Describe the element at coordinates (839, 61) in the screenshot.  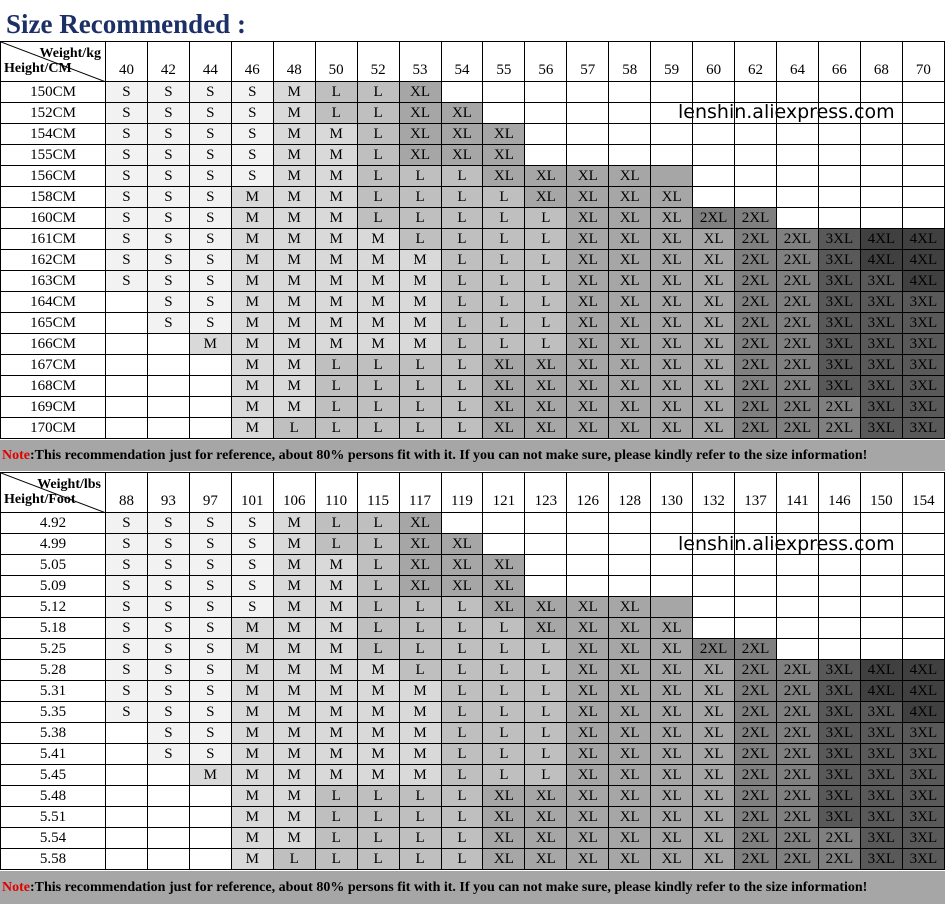
I see `weight-header: 66` at that location.